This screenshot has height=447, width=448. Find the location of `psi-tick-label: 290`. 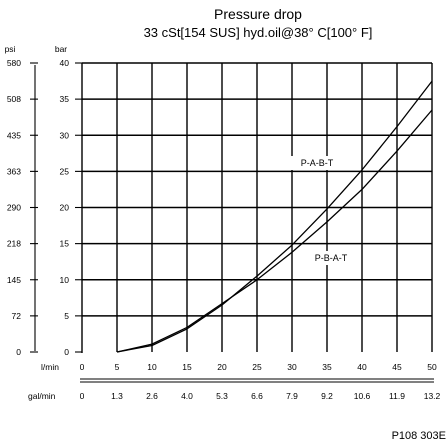

psi-tick-label: 290 is located at coordinates (14, 208).